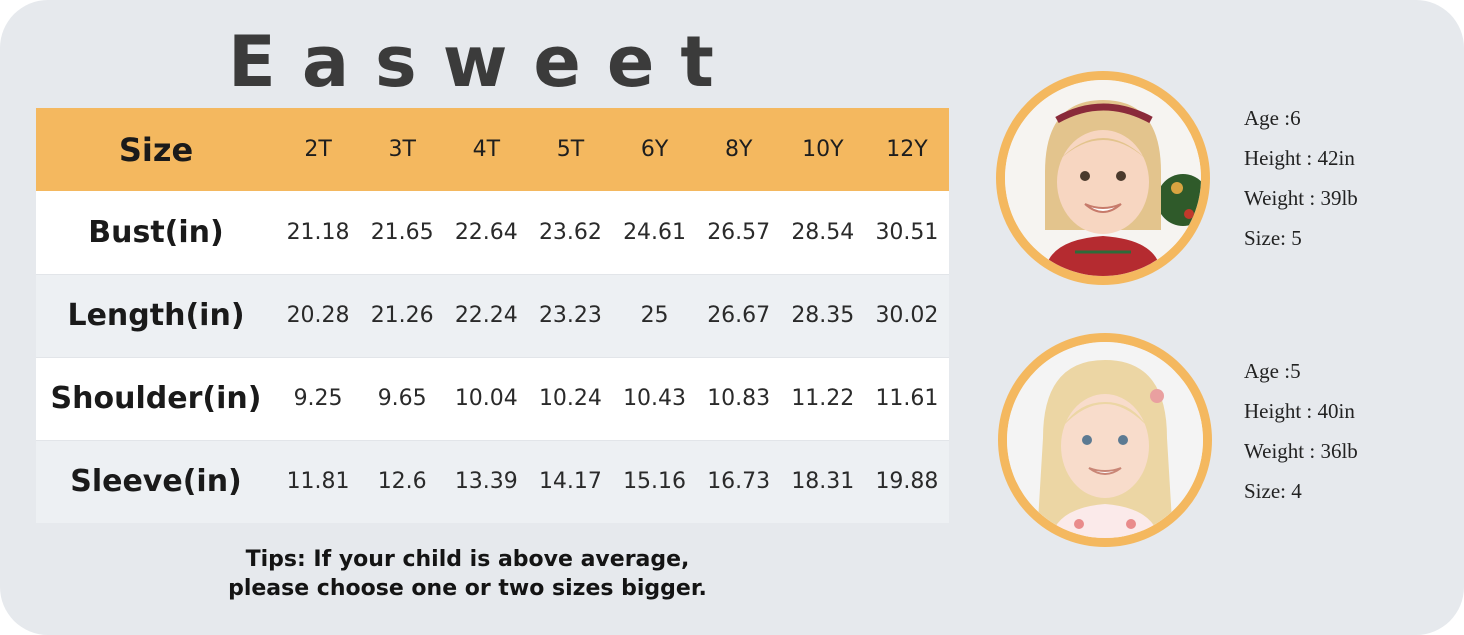 The image size is (1464, 635). Describe the element at coordinates (402, 481) in the screenshot. I see `table-cell: 12.6` at that location.